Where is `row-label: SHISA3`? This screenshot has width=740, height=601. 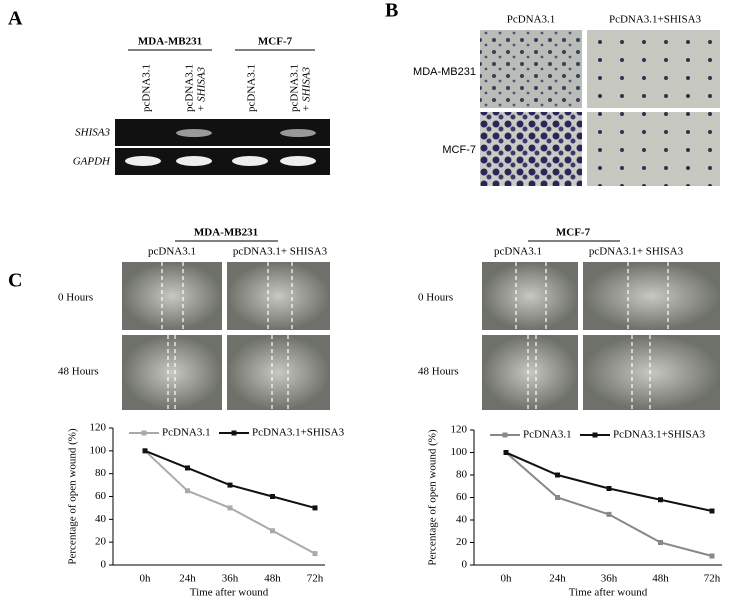 row-label: SHISA3 is located at coordinates (92, 133).